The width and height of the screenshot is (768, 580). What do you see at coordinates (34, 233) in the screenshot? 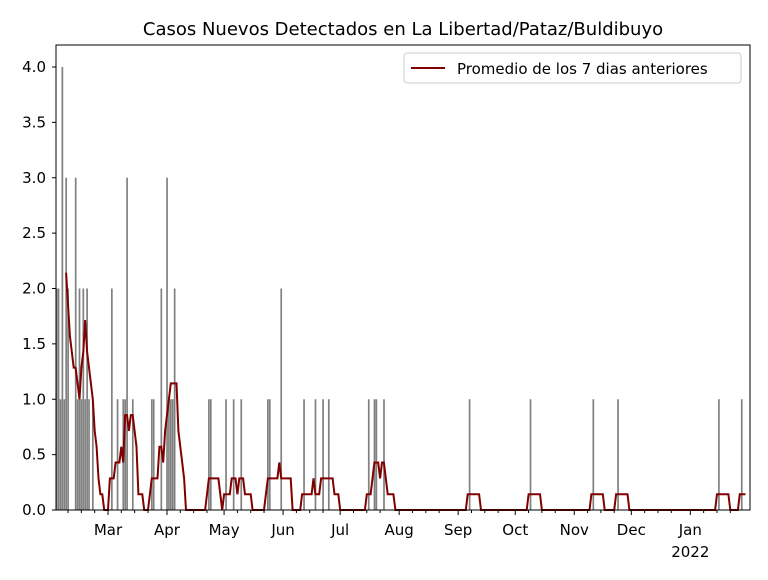
I see `y-tick-label: 2.5` at bounding box center [34, 233].